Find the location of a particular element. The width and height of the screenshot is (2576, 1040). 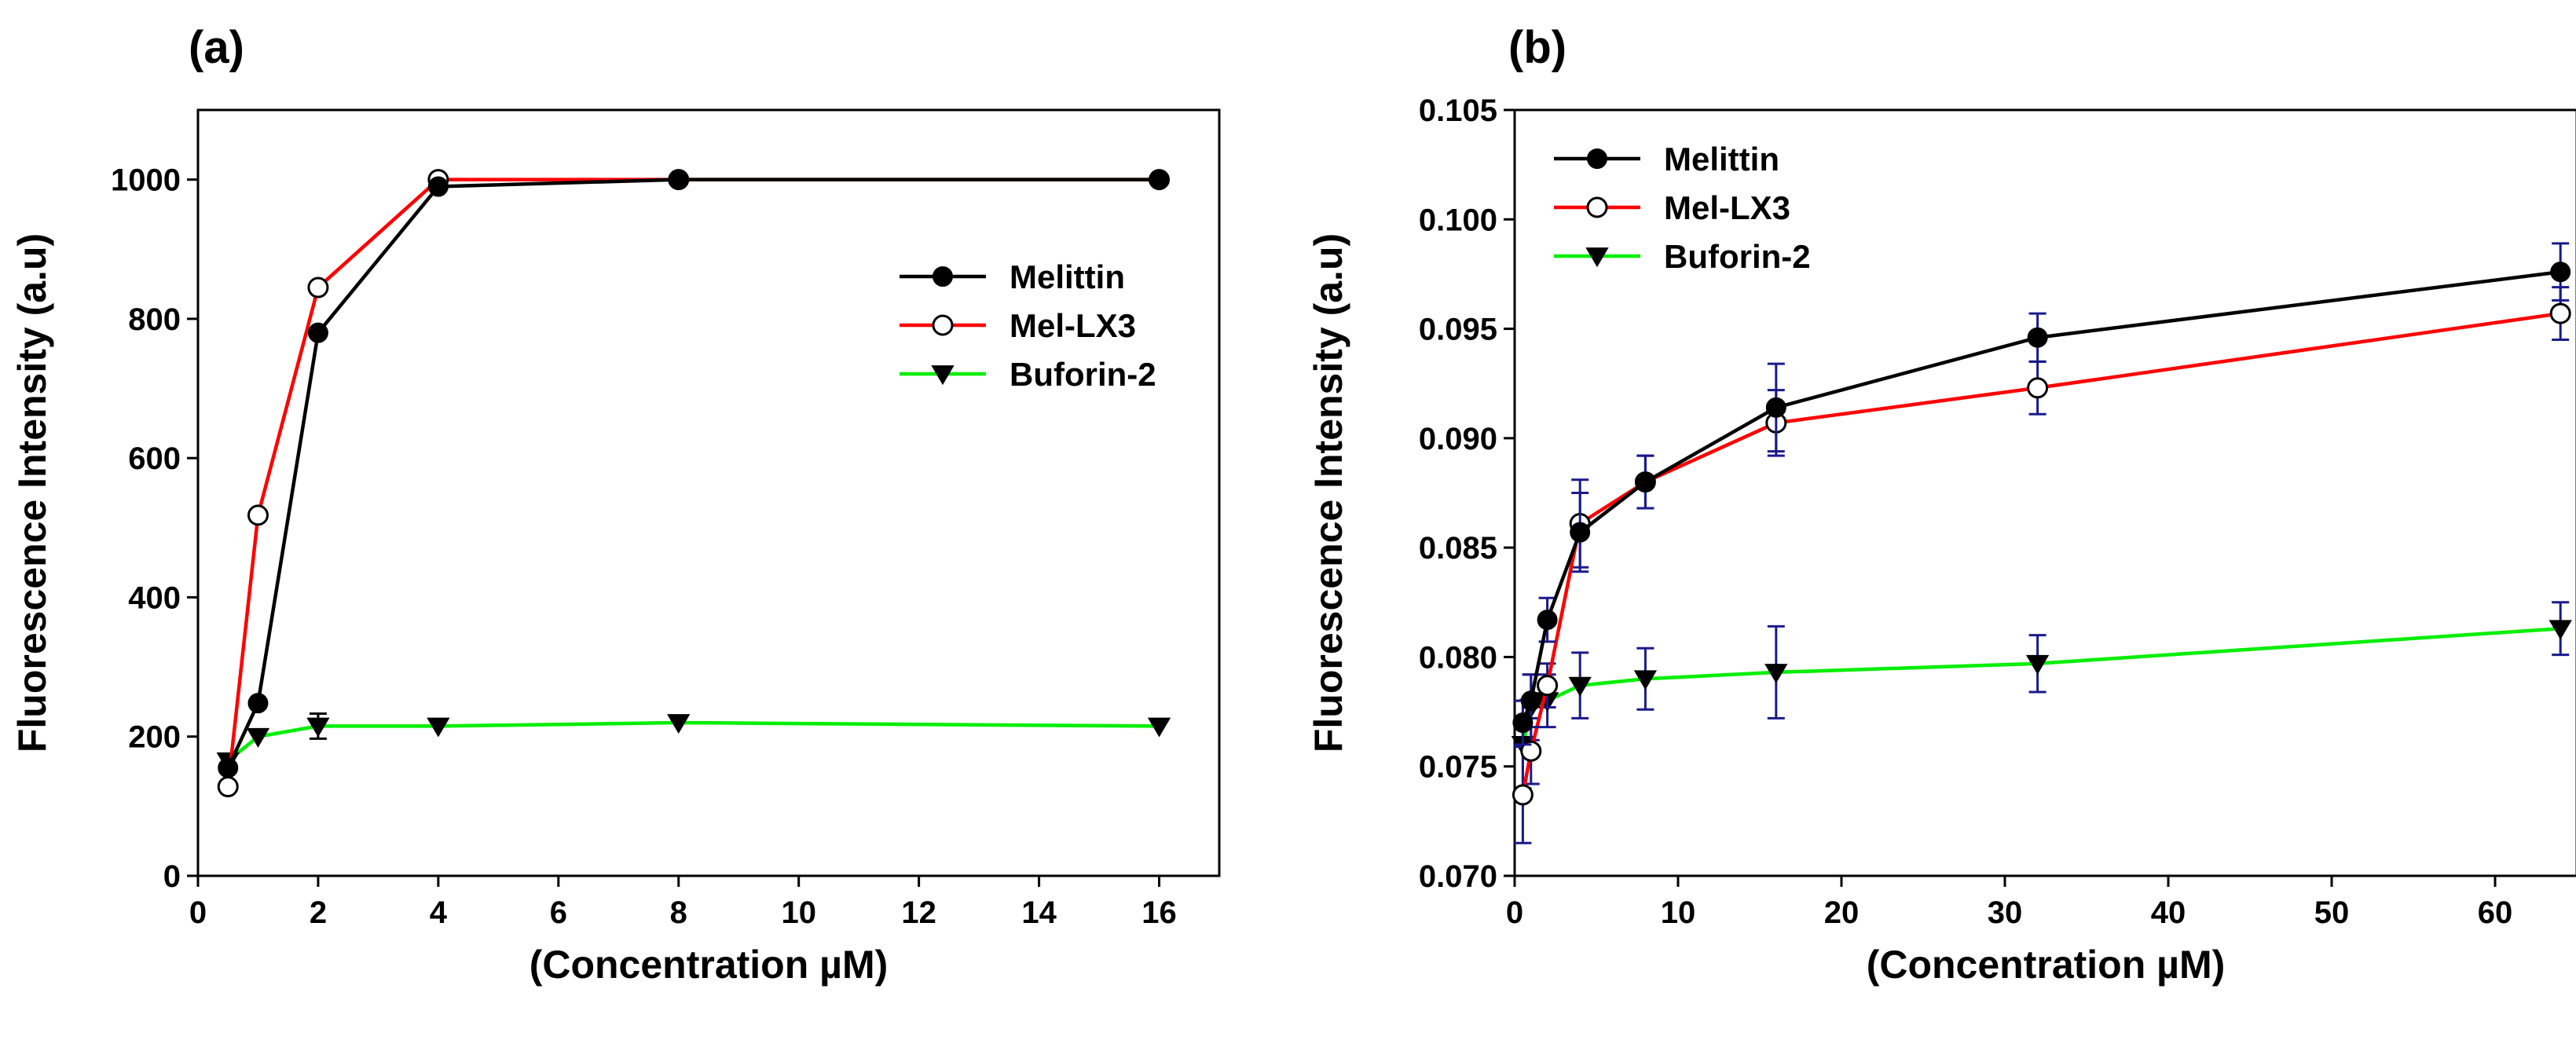

panel-b-y-tick-label: 0.100 is located at coordinates (1458, 220).